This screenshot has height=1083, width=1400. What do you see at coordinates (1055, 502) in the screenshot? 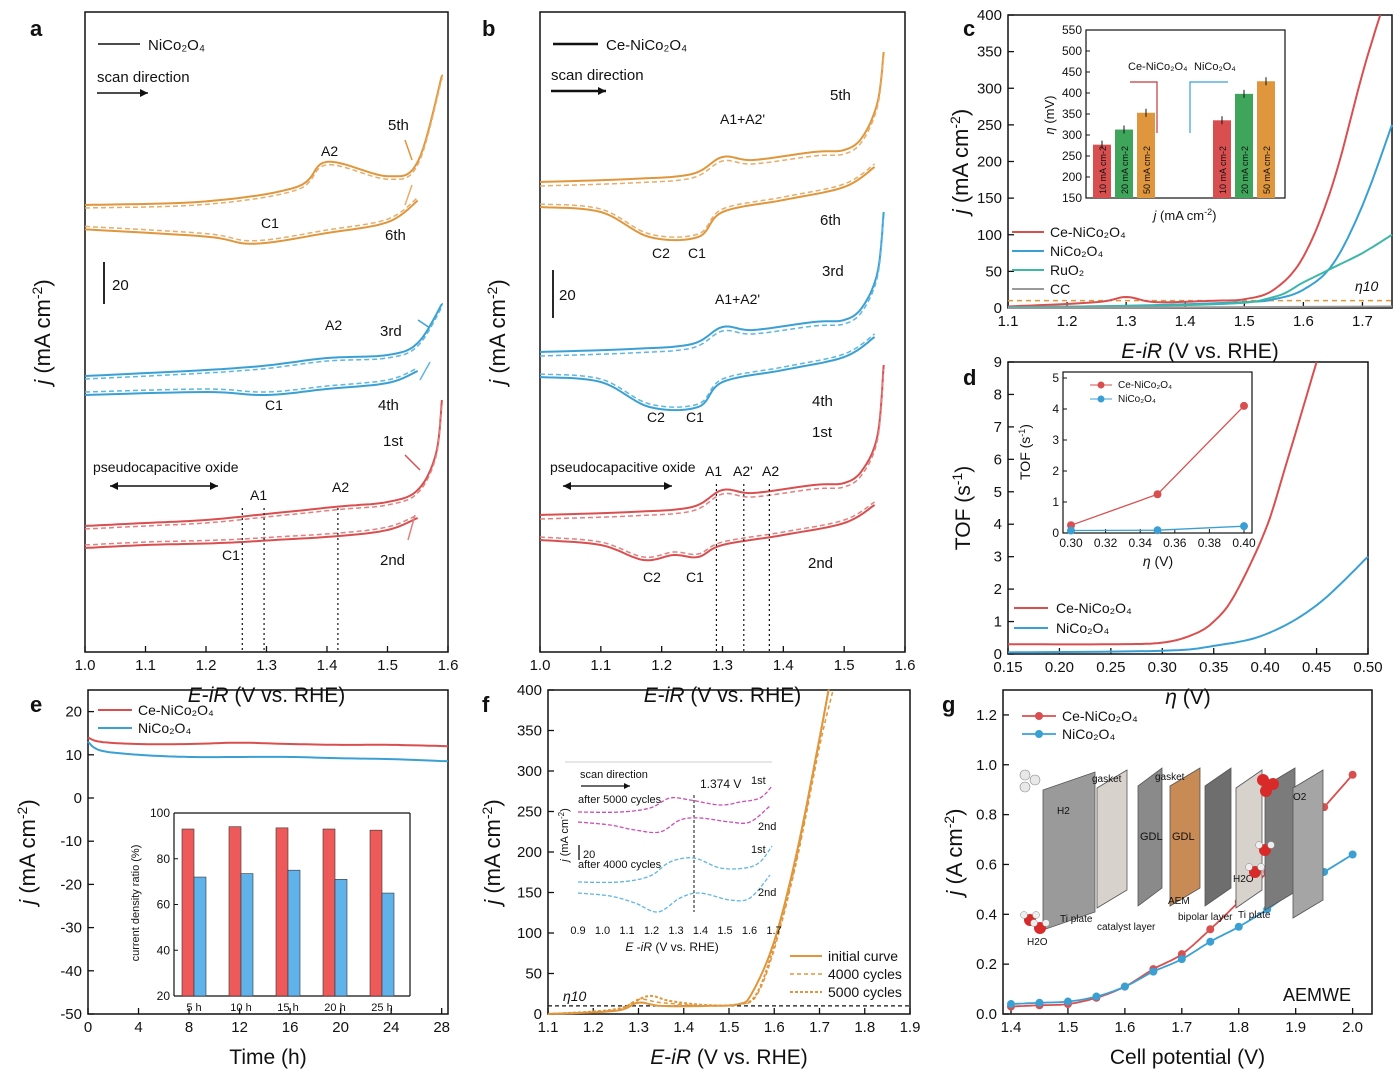
I see `inset-y-tick-label: 1` at bounding box center [1055, 502].